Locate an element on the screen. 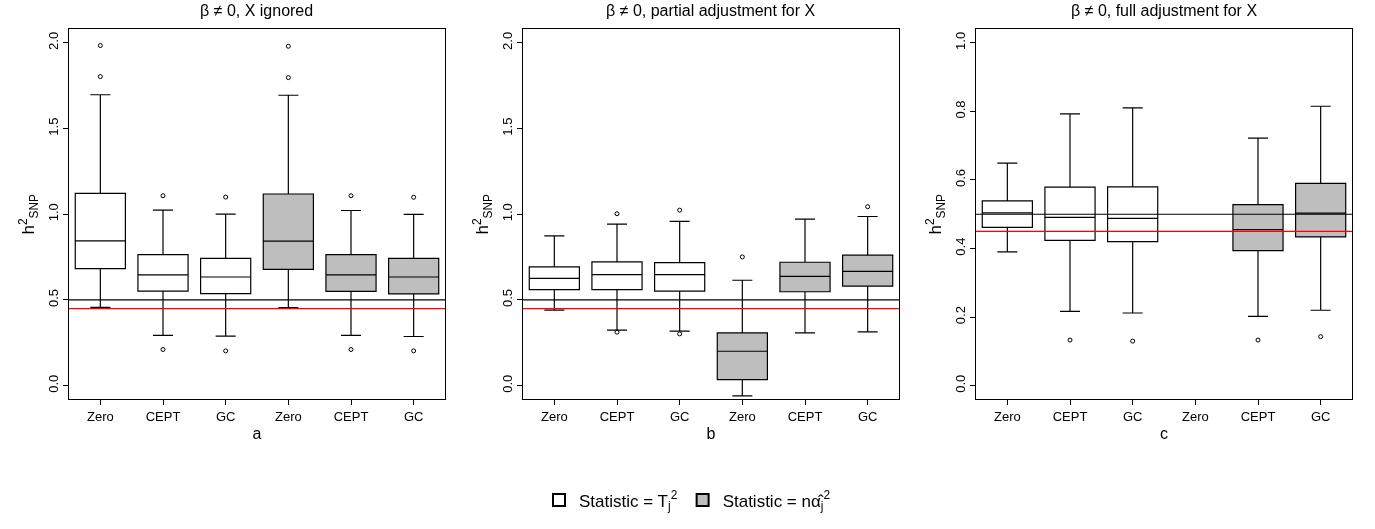  chart-title: β ≠ 0, partial adjustment for X is located at coordinates (711, 10).